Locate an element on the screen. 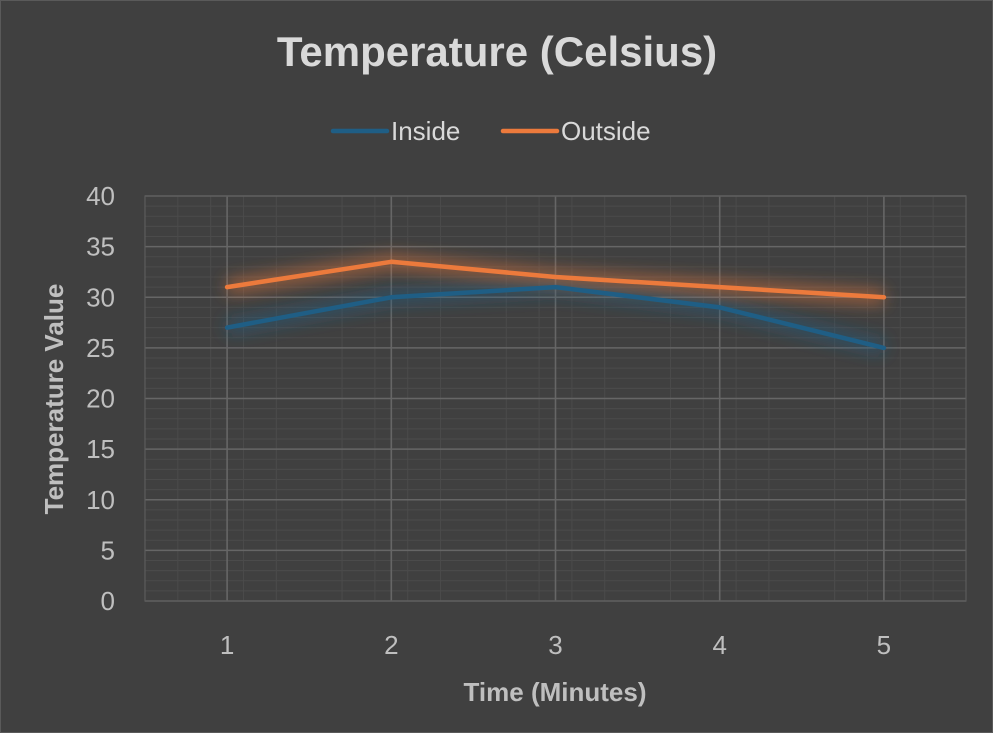 The height and width of the screenshot is (734, 993). y-tick-label: 0 is located at coordinates (108, 601).